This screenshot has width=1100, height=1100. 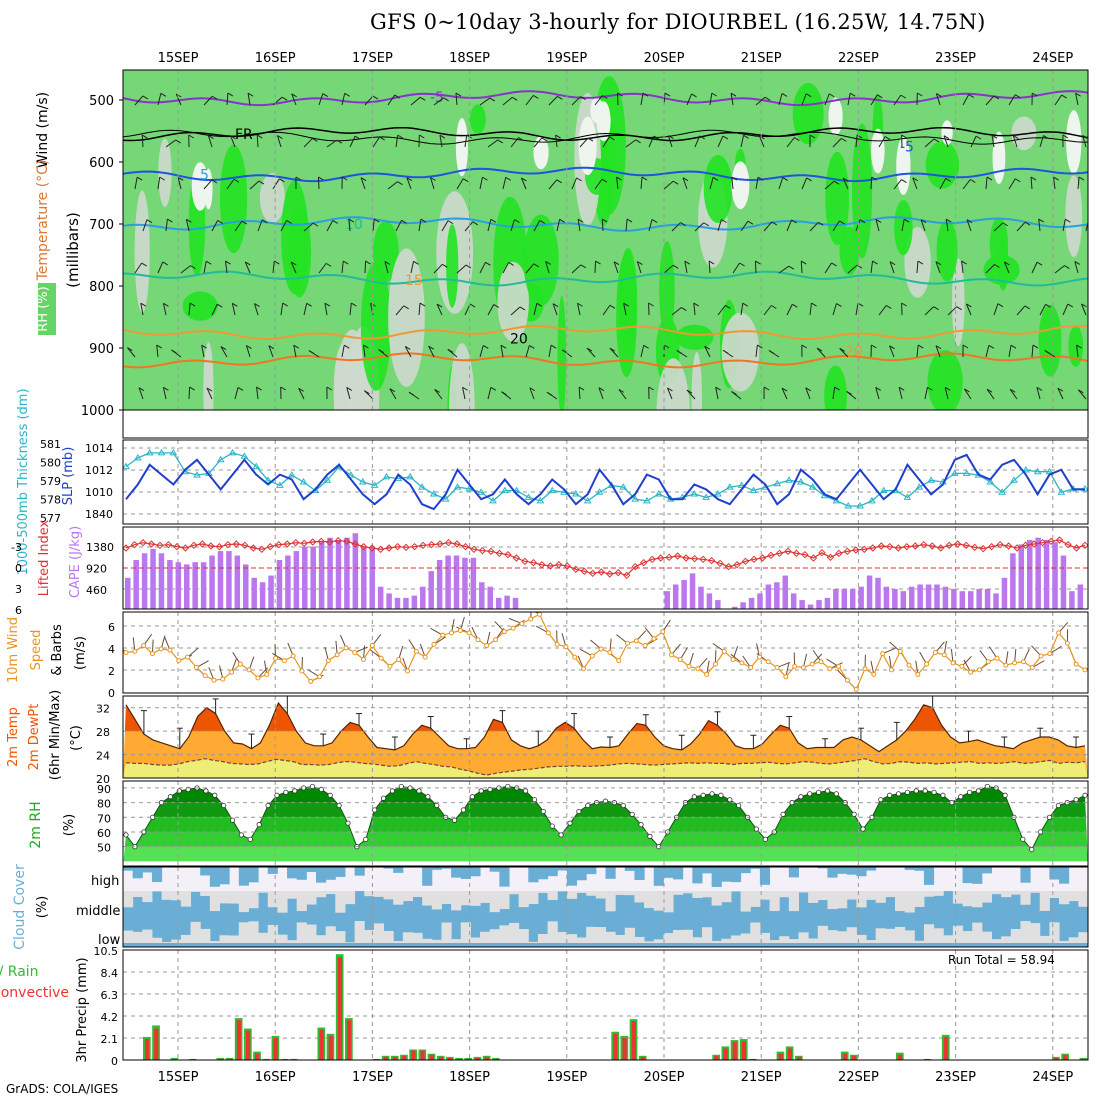 What do you see at coordinates (761, 1077) in the screenshot?
I see `day-tick-bottom: 21SEP` at bounding box center [761, 1077].